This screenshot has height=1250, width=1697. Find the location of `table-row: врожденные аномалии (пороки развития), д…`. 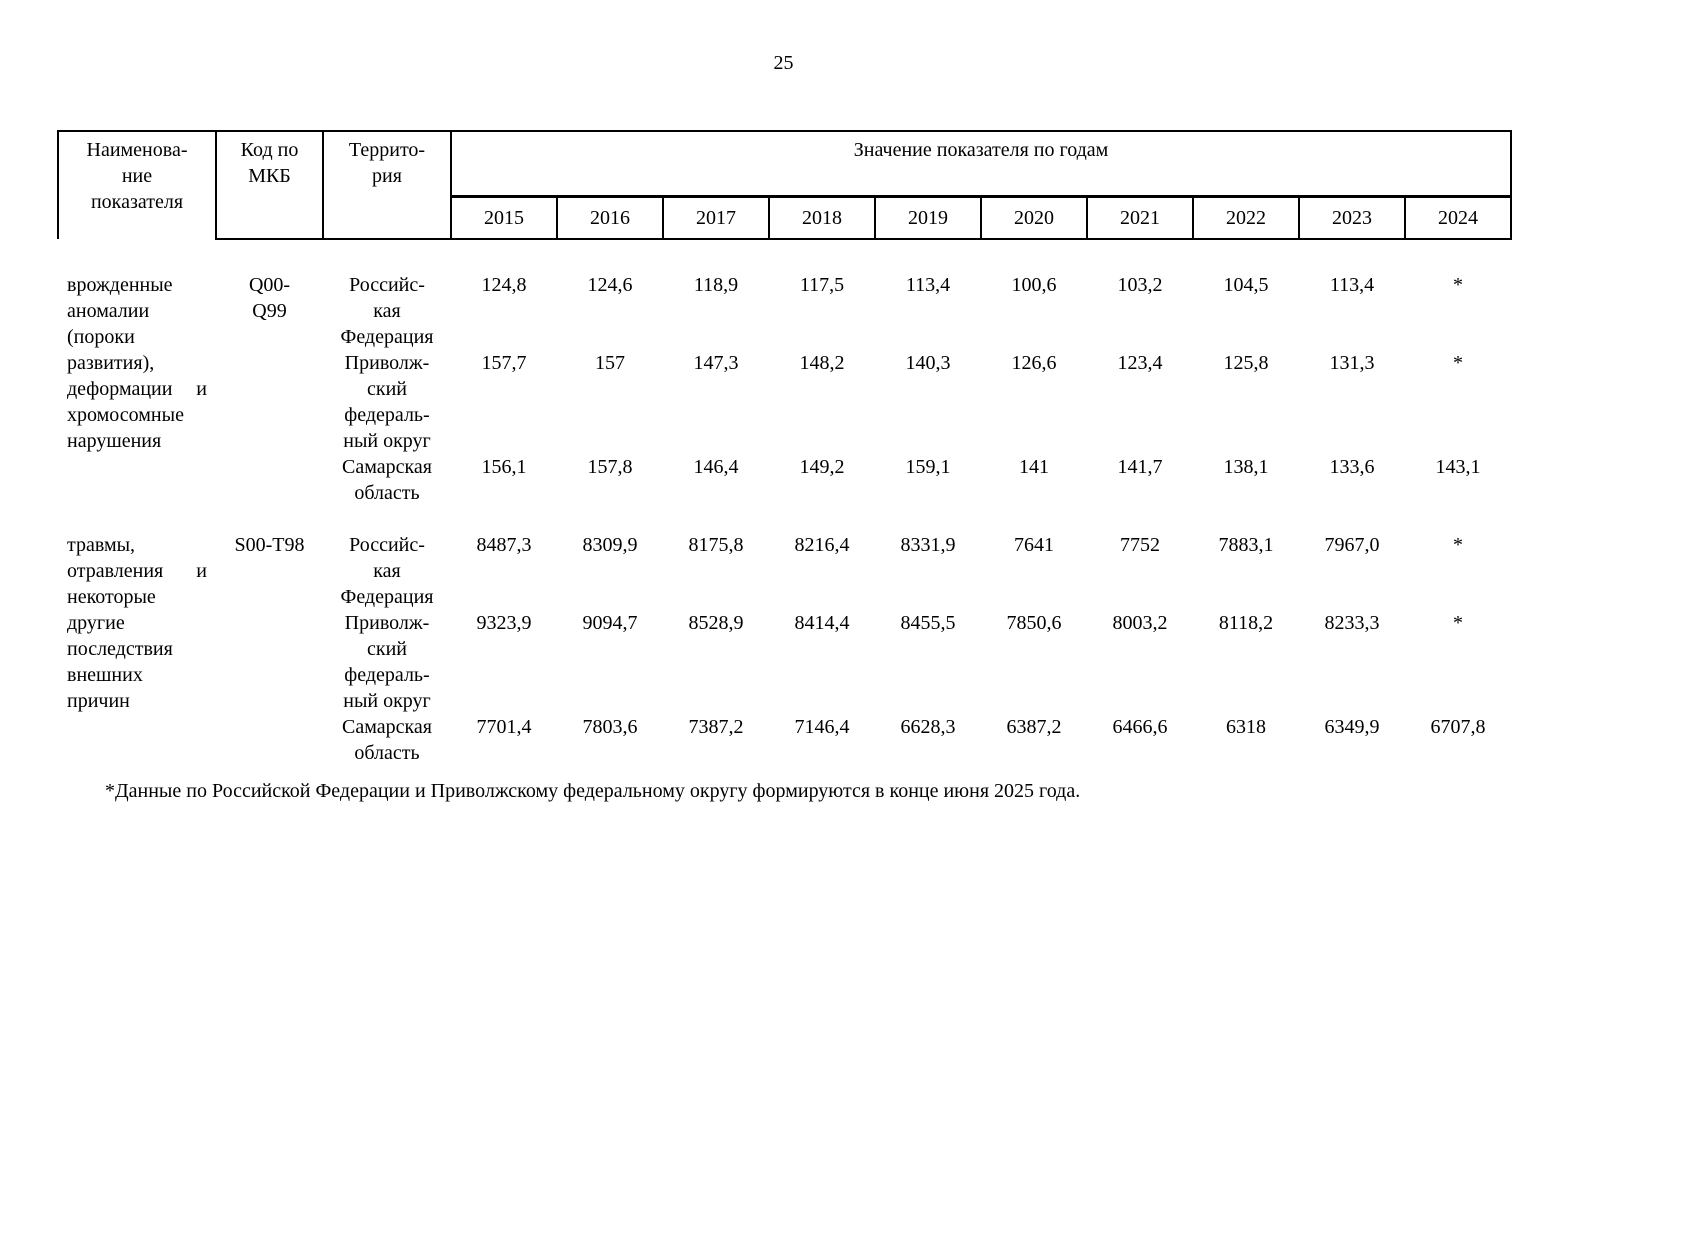

table-row: врожденные аномалии (пороки развития), д… is located at coordinates (784, 362).